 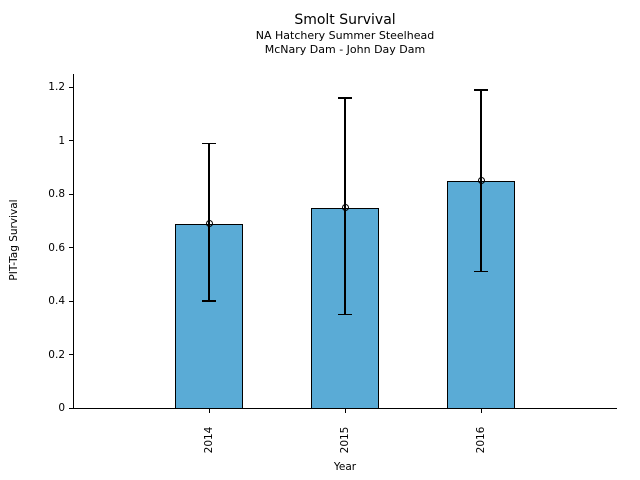 What do you see at coordinates (56, 354) in the screenshot?
I see `y-tick-label: 0.2` at bounding box center [56, 354].